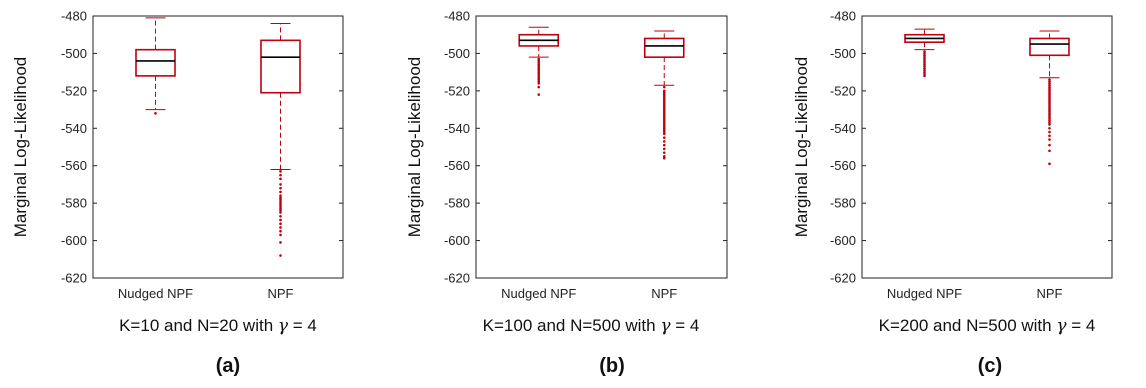  What do you see at coordinates (280, 66) in the screenshot?
I see `iqr-box` at bounding box center [280, 66].